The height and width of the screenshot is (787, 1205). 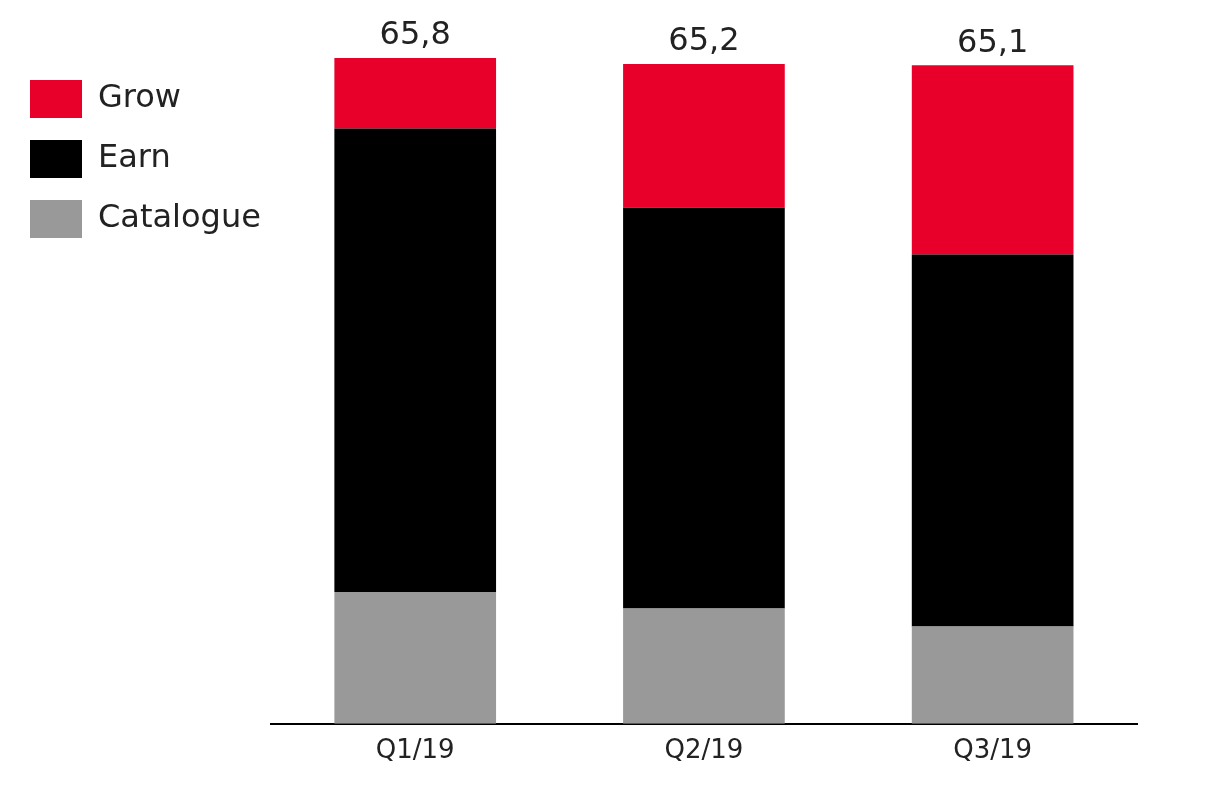 I want to click on legend-label: Catalogue, so click(x=179, y=216).